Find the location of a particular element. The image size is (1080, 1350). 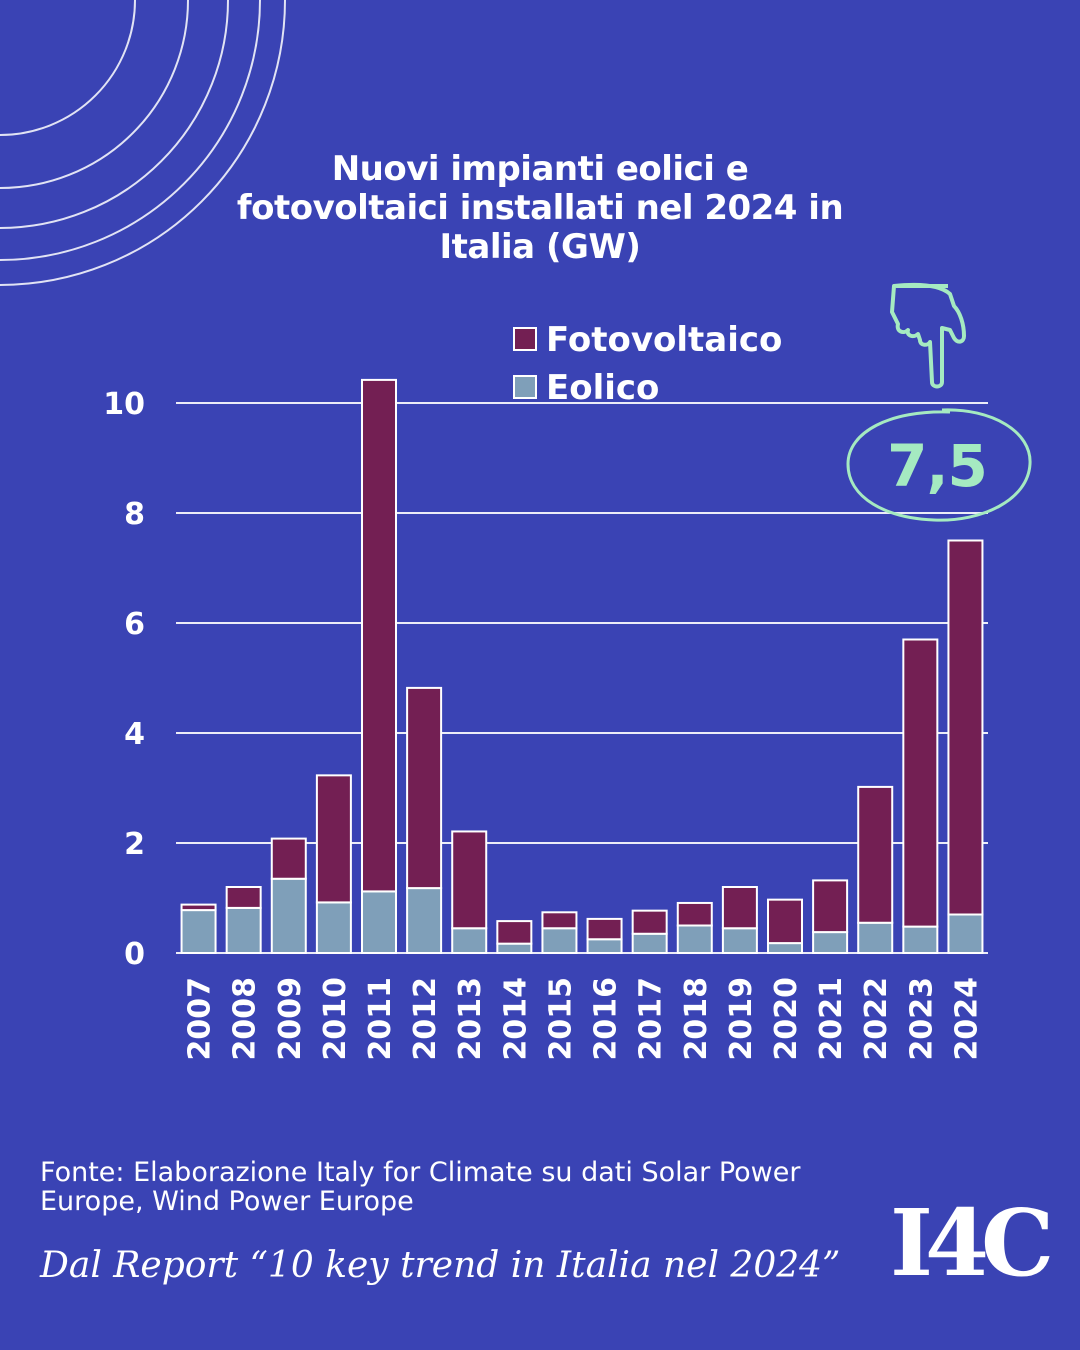

i4c-logo: I4C is located at coordinates (972, 1243).